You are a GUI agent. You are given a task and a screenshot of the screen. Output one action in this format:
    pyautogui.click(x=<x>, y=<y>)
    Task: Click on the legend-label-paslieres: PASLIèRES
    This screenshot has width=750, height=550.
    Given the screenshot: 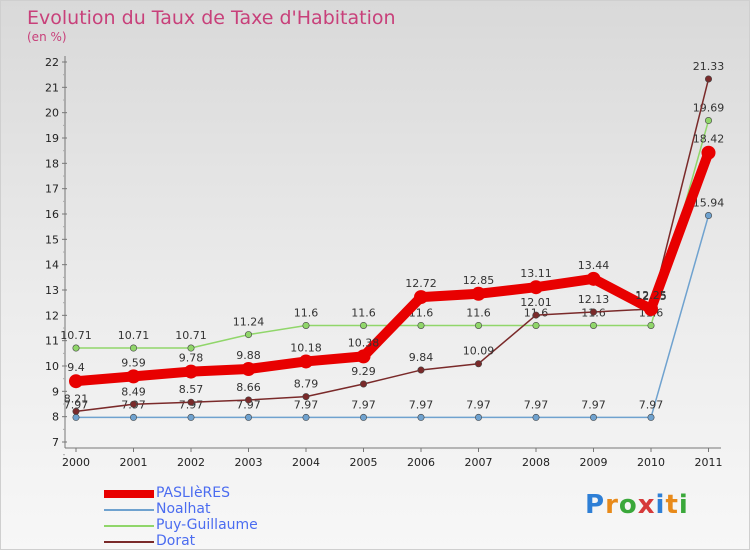 What is the action you would take?
    pyautogui.click(x=193, y=493)
    